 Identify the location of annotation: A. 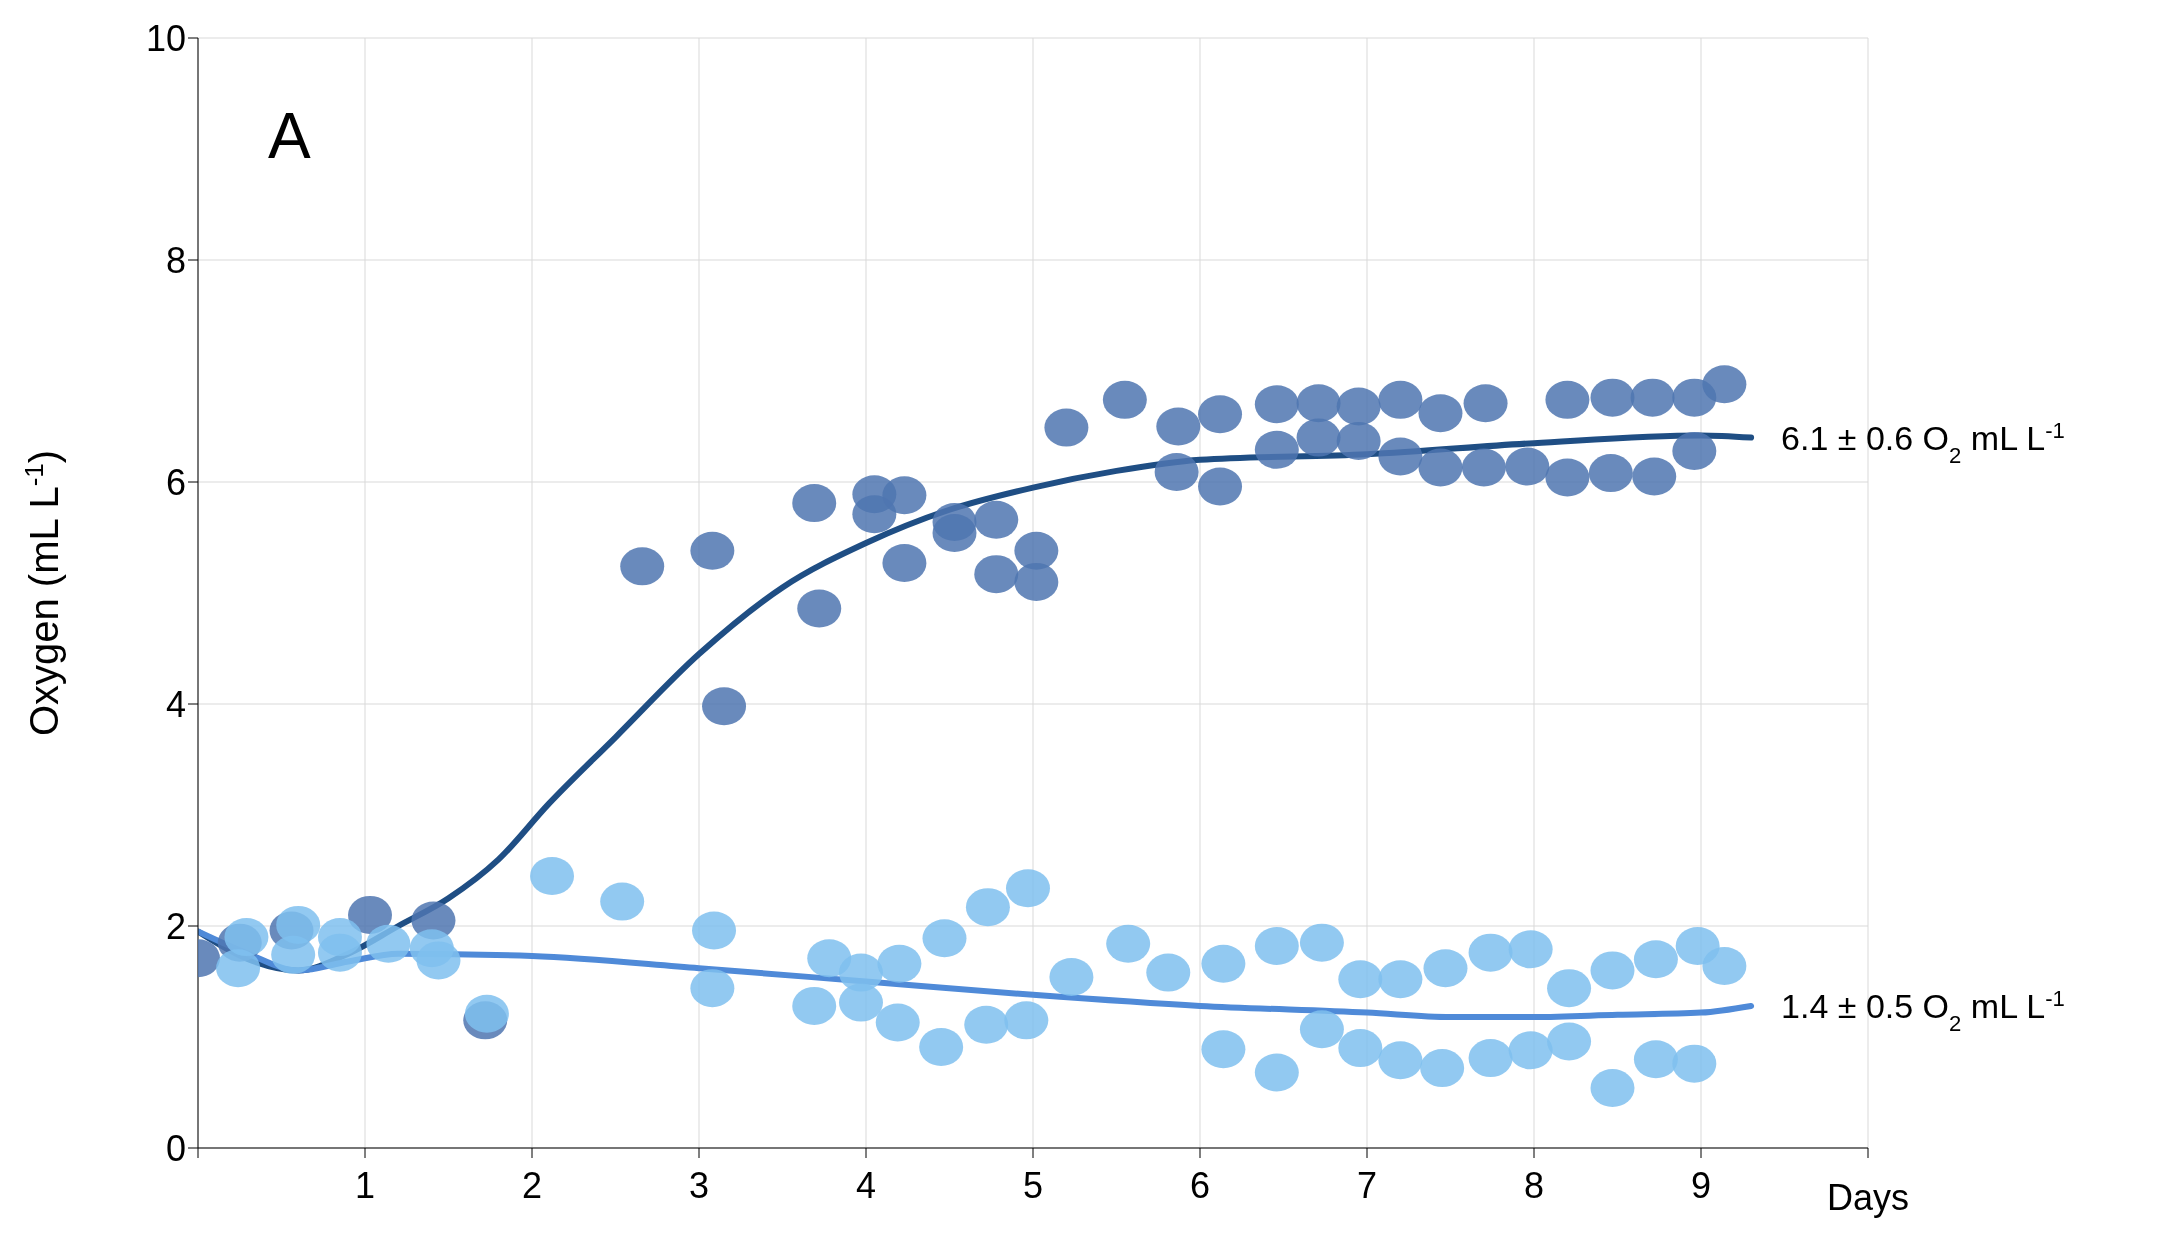
(289, 136).